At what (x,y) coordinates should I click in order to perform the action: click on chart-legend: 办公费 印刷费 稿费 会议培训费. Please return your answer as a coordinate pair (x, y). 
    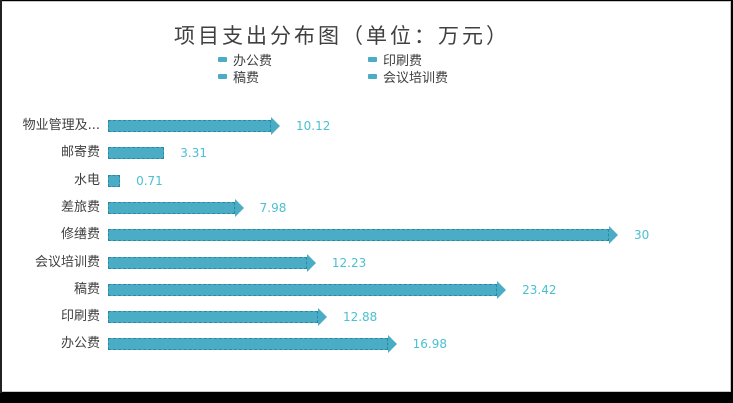
    Looking at the image, I should click on (368, 68).